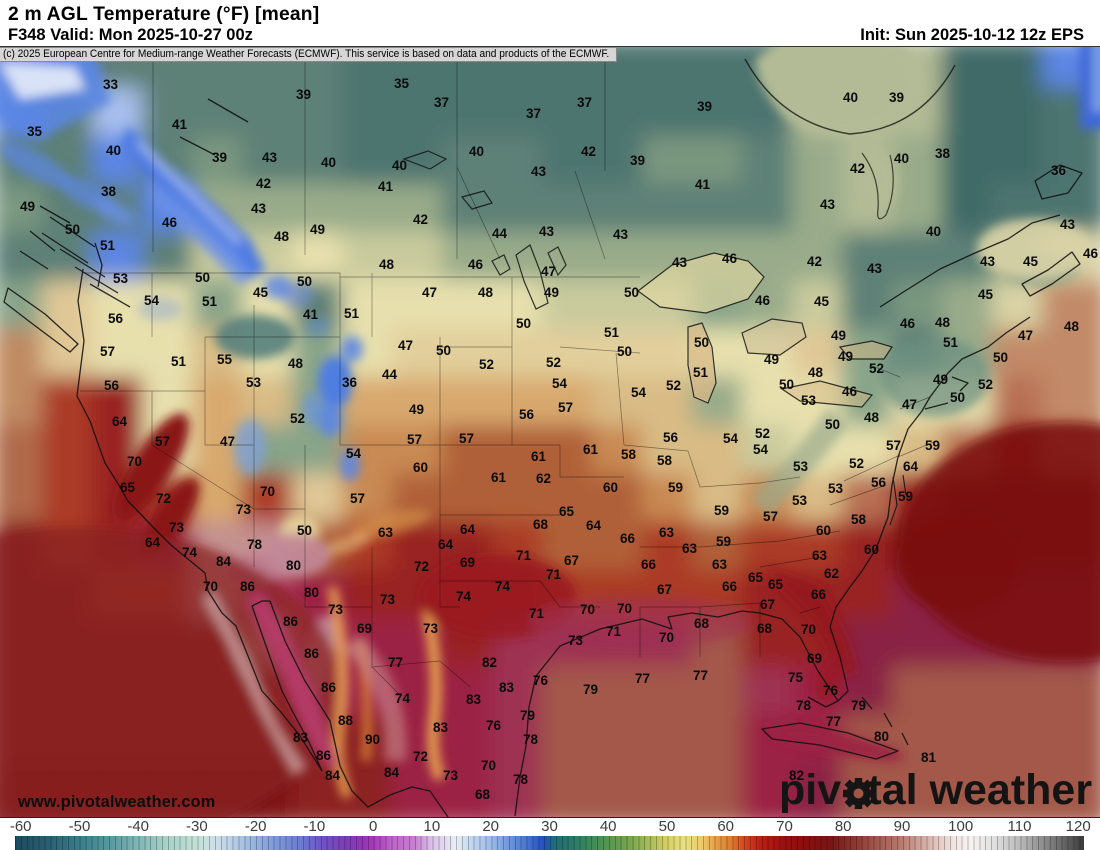  Describe the element at coordinates (629, 454) in the screenshot. I see `svg-text: 58` at that location.